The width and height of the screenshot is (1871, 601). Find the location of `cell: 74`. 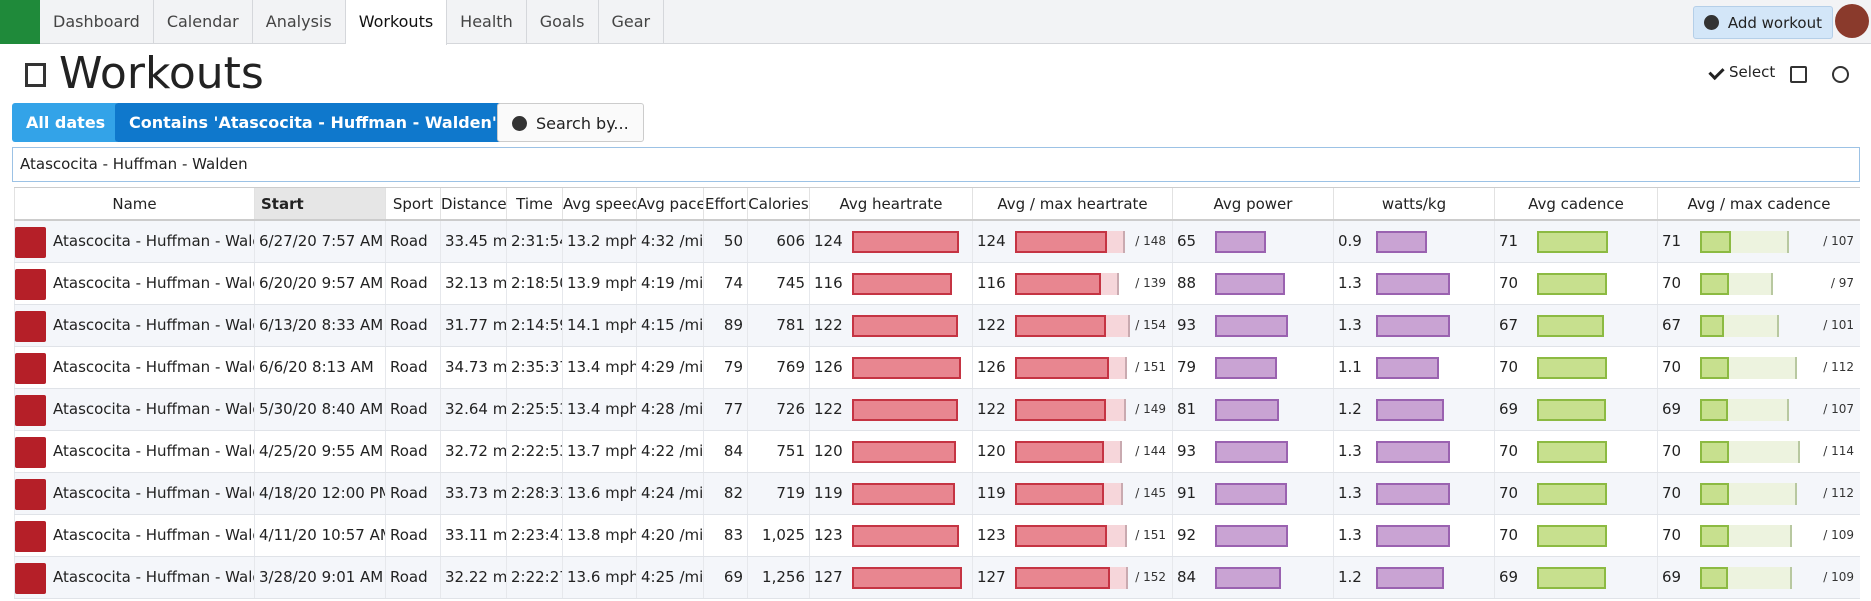

cell: 74 is located at coordinates (725, 283).